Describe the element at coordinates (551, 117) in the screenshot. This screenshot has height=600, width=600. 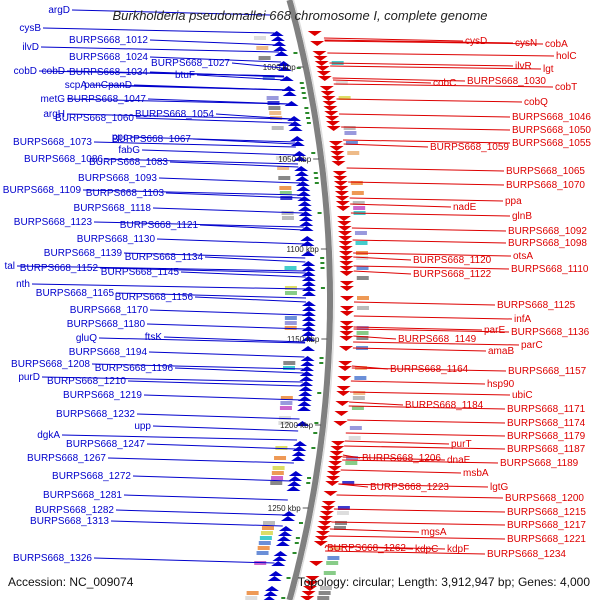
I see `right-gene-label: BURPS668_1046` at that location.